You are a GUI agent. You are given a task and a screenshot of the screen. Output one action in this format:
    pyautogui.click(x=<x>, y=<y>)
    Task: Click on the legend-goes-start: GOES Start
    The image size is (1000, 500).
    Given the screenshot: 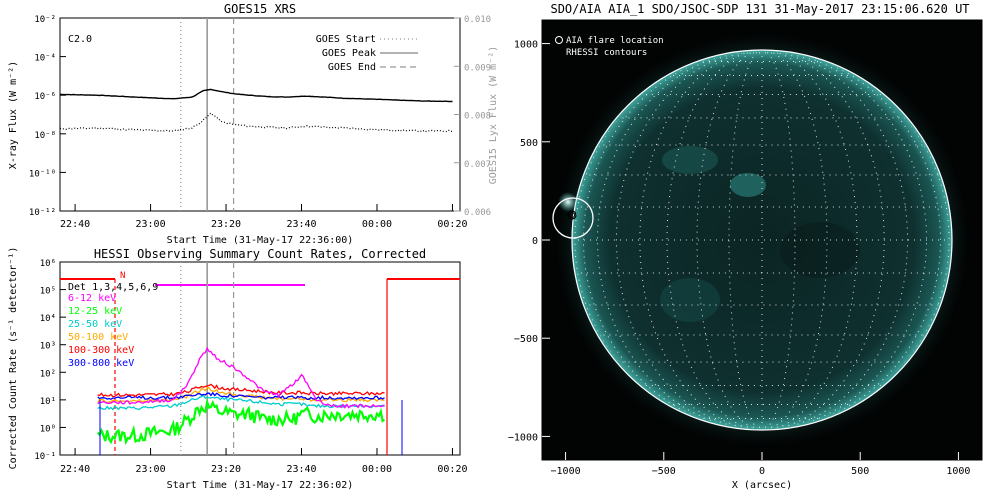 What is the action you would take?
    pyautogui.click(x=346, y=39)
    